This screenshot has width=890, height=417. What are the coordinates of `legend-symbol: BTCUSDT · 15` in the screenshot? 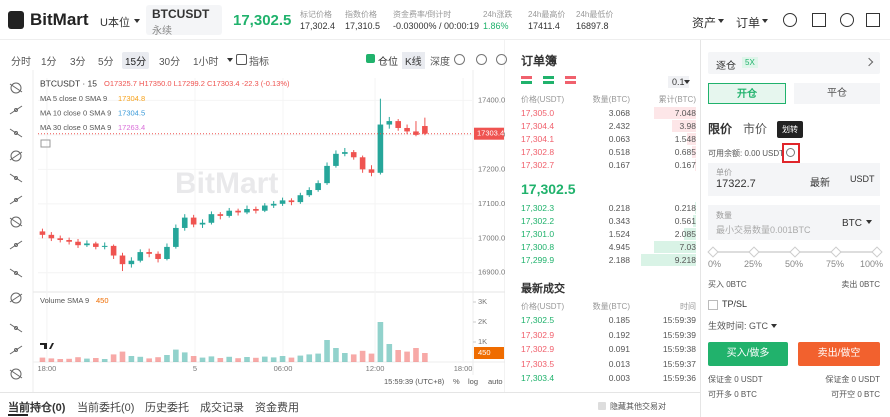 It's located at (68, 83).